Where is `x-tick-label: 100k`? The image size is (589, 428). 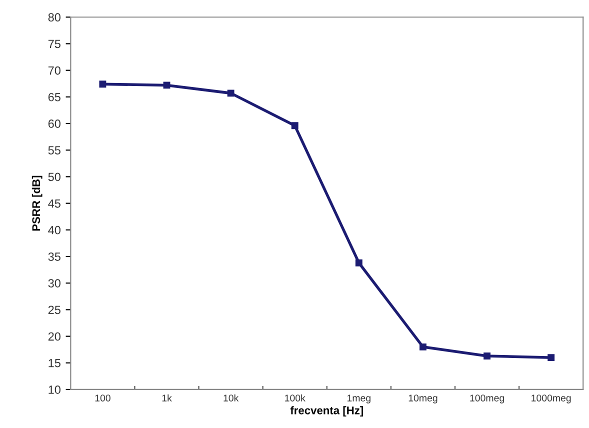 x-tick-label: 100k is located at coordinates (295, 398).